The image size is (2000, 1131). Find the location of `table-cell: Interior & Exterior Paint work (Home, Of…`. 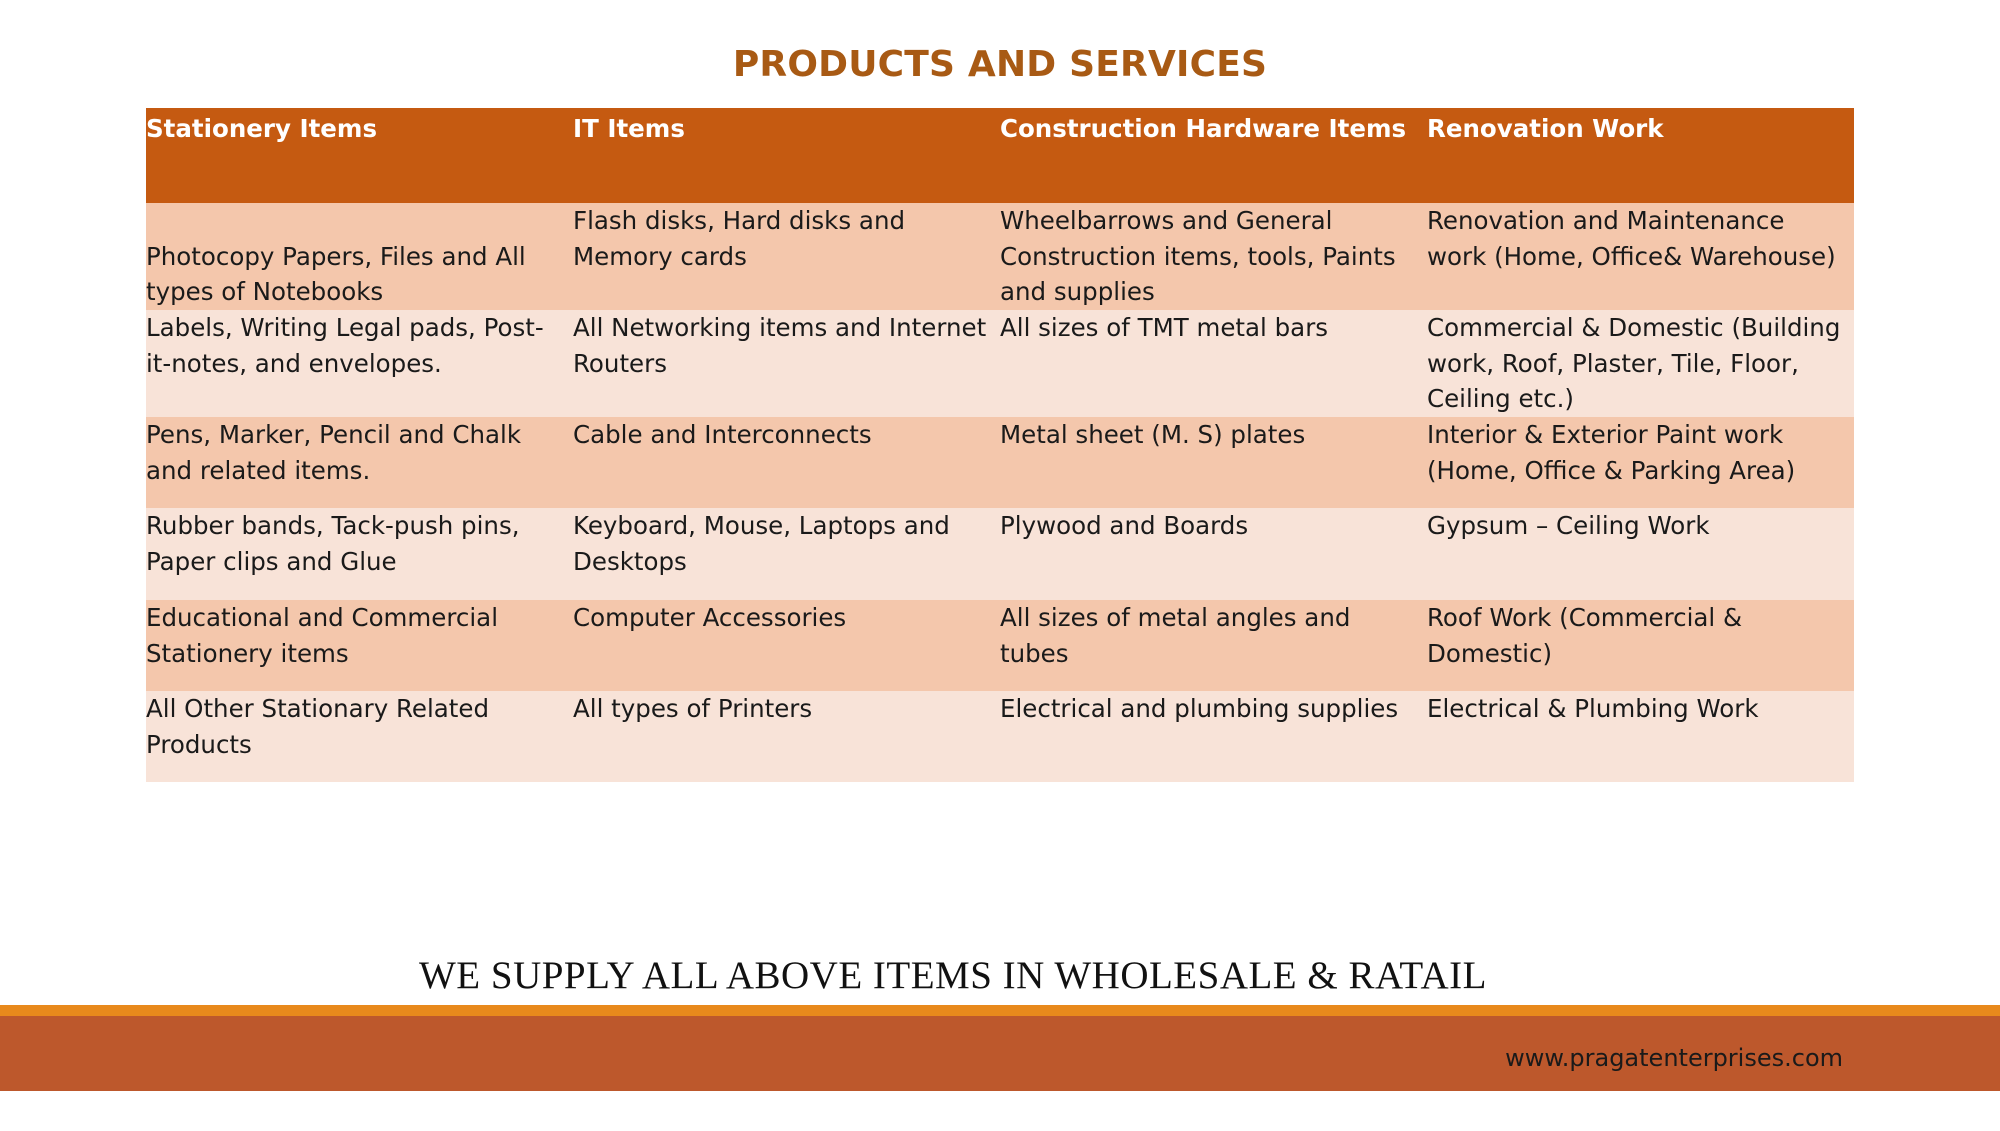

table-cell: Interior & Exterior Paint work (Home, Of… is located at coordinates (1640, 462).